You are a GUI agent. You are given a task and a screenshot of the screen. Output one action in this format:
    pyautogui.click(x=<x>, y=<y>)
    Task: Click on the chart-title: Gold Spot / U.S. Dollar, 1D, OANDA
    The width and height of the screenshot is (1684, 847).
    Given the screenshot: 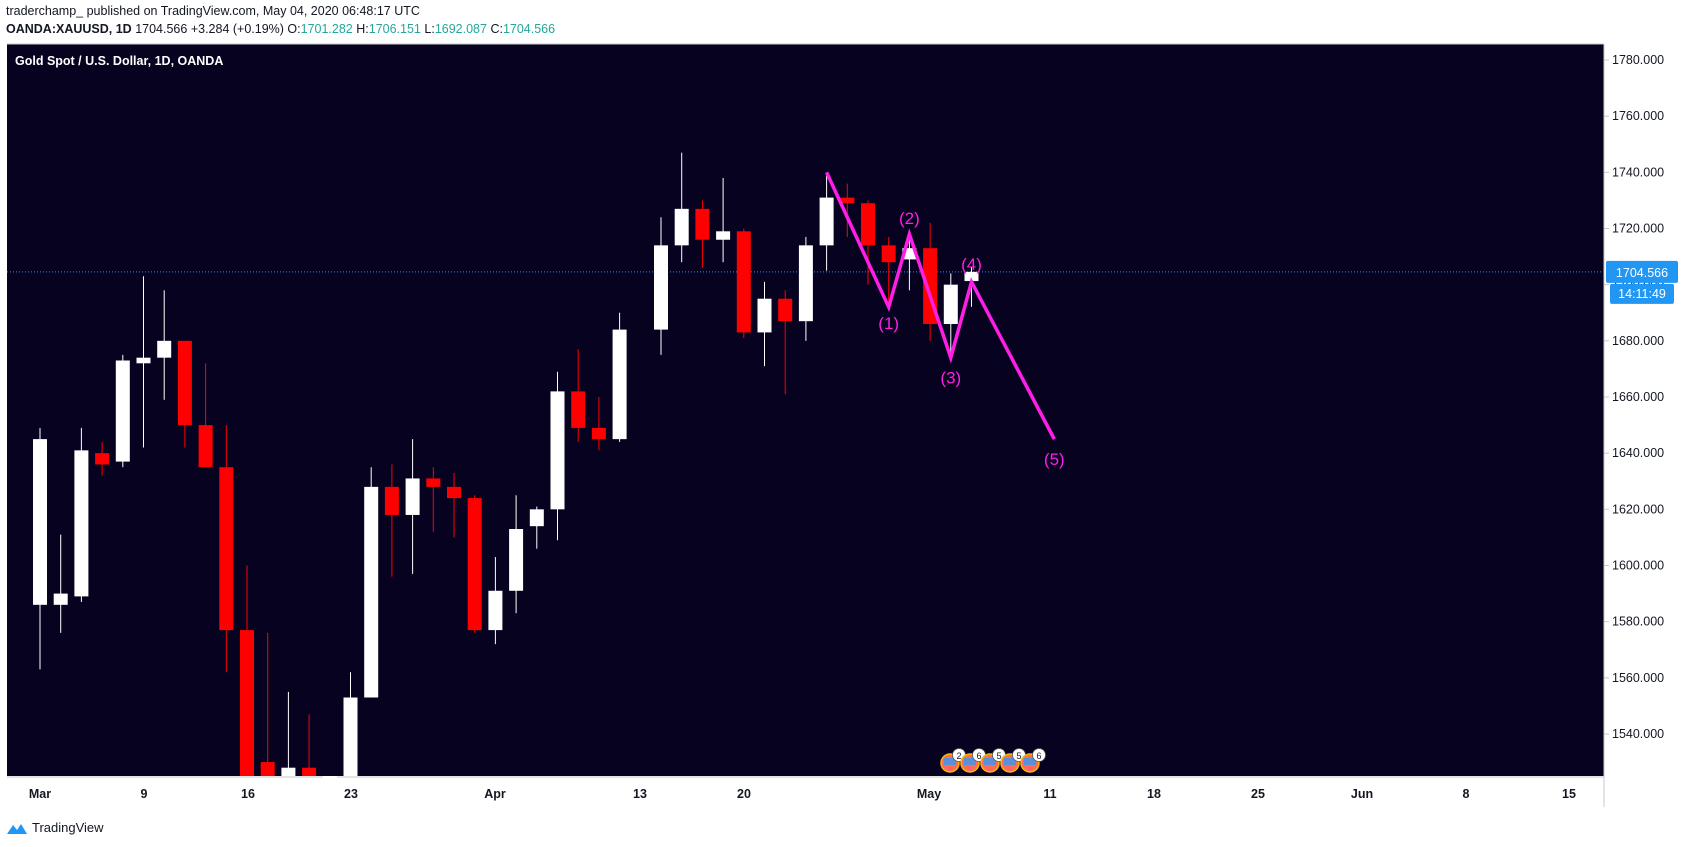 What is the action you would take?
    pyautogui.click(x=119, y=61)
    